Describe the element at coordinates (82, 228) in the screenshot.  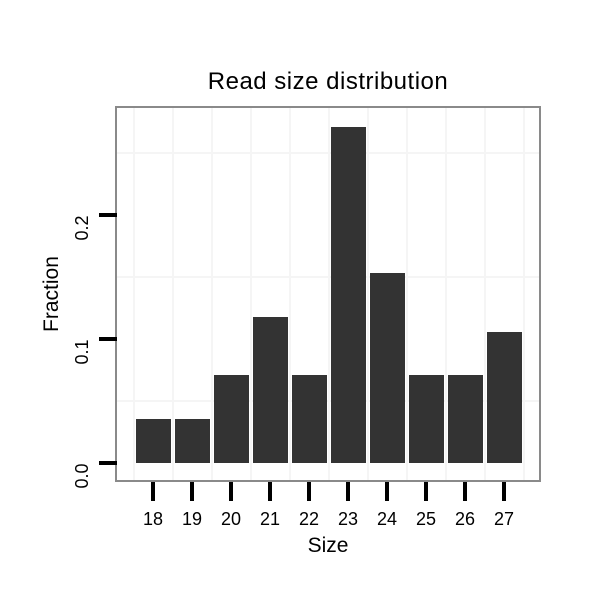
I see `y-tick-label: 0.2` at that location.